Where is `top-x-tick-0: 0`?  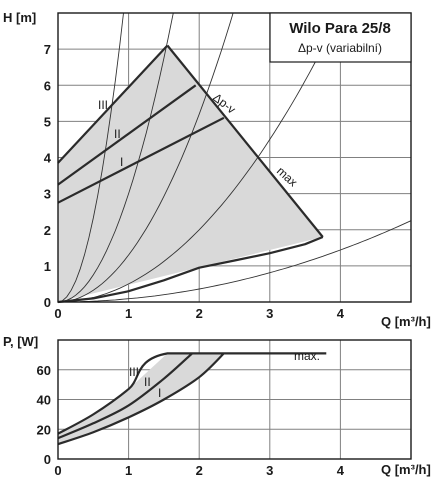
top-x-tick-0: 0 is located at coordinates (57, 313).